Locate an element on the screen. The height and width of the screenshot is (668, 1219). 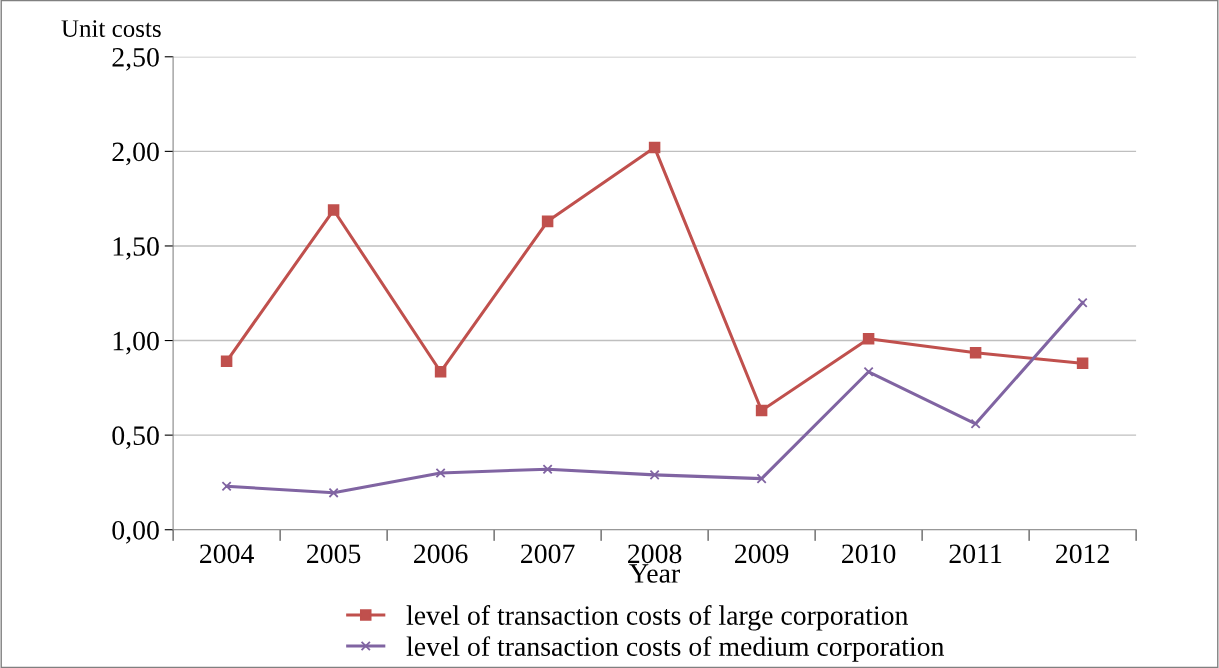
x-tick-label: 2008 is located at coordinates (655, 554).